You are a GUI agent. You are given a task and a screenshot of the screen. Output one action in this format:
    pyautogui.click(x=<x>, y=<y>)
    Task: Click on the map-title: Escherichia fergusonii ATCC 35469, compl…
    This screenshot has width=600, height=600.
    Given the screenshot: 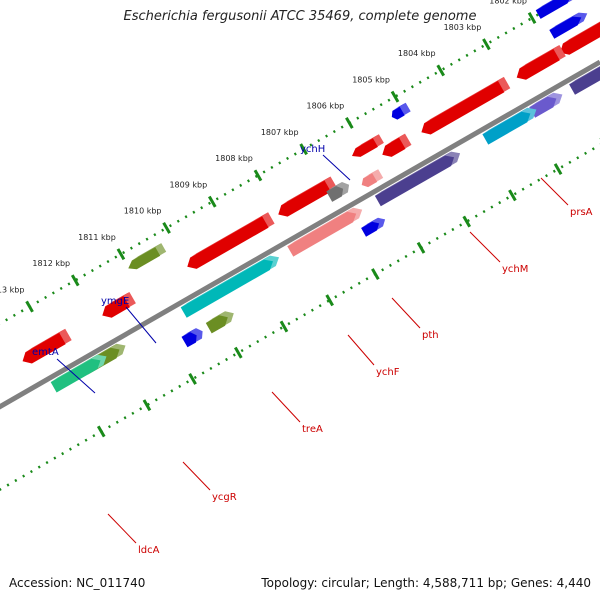 What is the action you would take?
    pyautogui.click(x=300, y=16)
    